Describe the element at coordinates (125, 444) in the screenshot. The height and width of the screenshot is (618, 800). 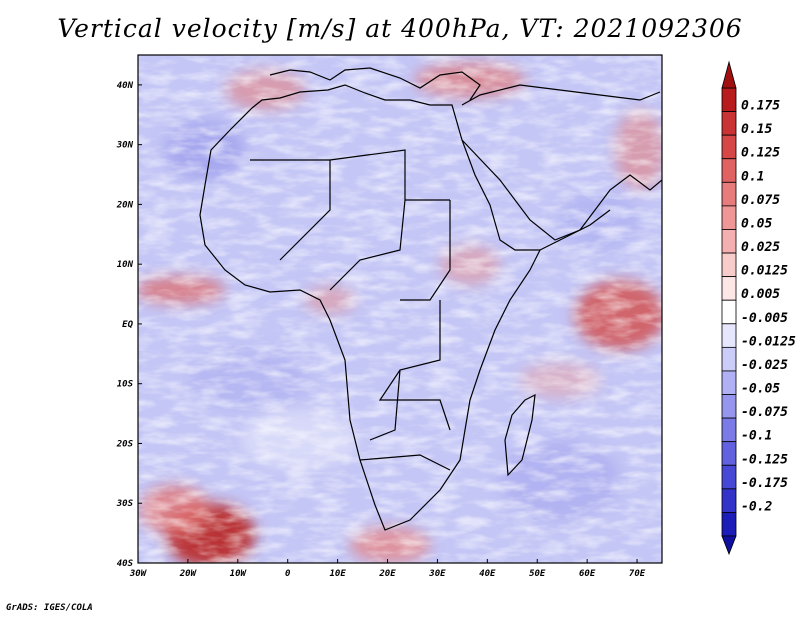
I see `lat-label: 20S` at that location.